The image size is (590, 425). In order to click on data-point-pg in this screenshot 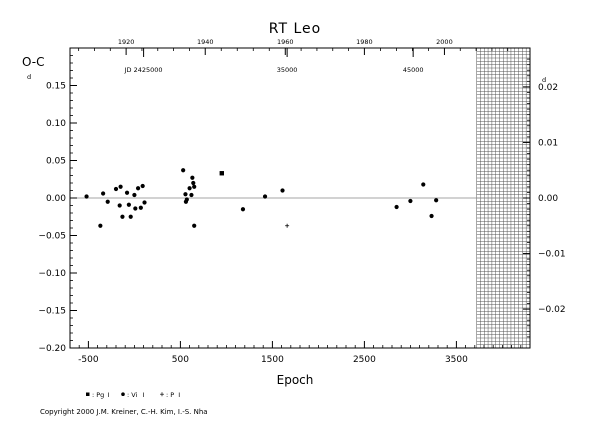, I will do `click(221, 173)`.